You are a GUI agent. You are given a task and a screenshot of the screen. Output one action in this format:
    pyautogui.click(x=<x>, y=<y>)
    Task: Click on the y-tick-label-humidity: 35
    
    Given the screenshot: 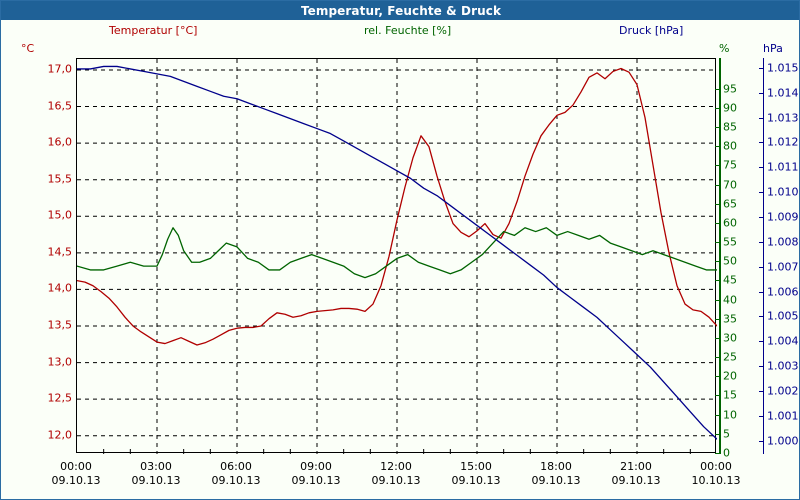 What is the action you would take?
    pyautogui.click(x=730, y=319)
    